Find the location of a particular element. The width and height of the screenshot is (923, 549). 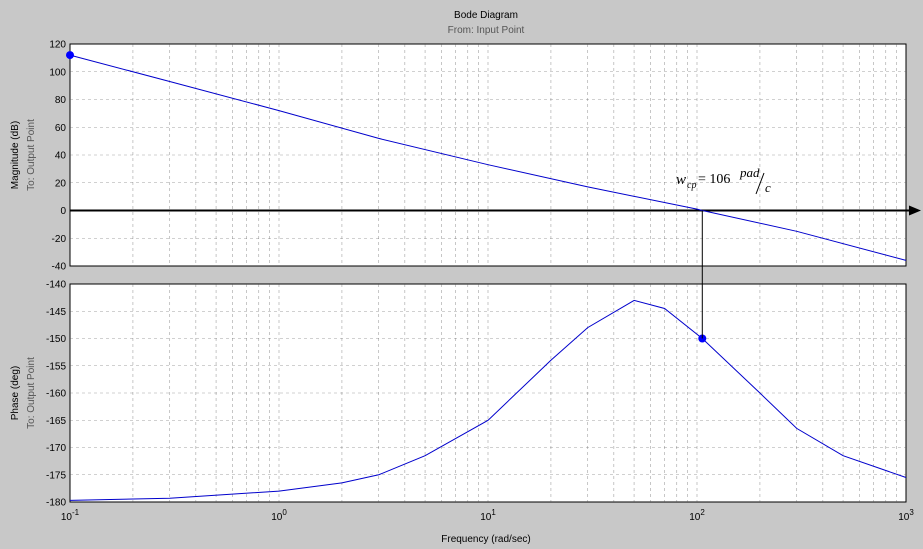

x-tick-labels: 10⁻¹ 10⁰ 10¹ 10² 10³ is located at coordinates (487, 515).